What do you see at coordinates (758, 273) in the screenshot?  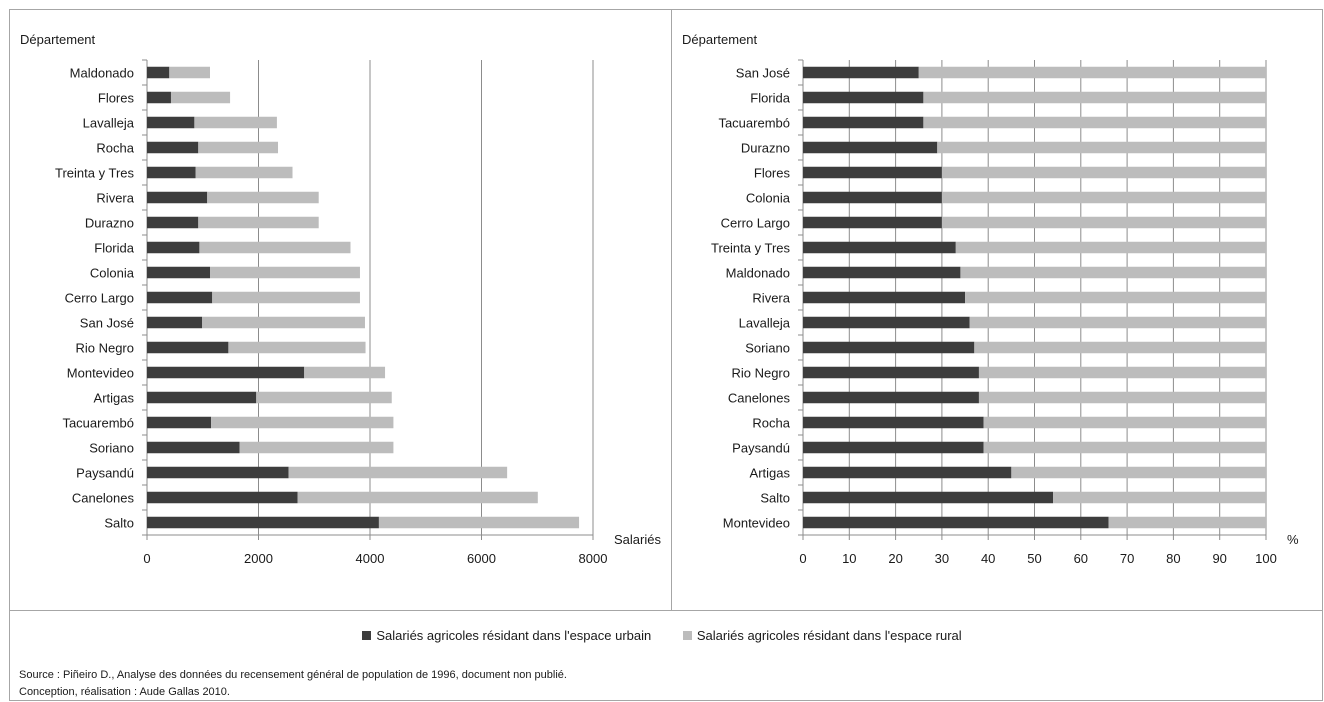 I see `chart2-category-label: Maldonado` at bounding box center [758, 273].